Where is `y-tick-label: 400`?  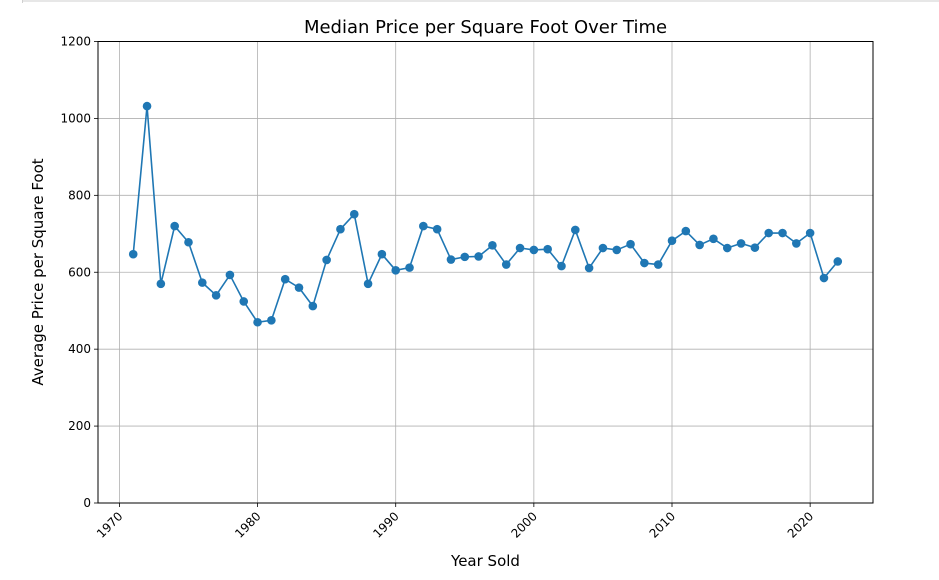 y-tick-label: 400 is located at coordinates (79, 349).